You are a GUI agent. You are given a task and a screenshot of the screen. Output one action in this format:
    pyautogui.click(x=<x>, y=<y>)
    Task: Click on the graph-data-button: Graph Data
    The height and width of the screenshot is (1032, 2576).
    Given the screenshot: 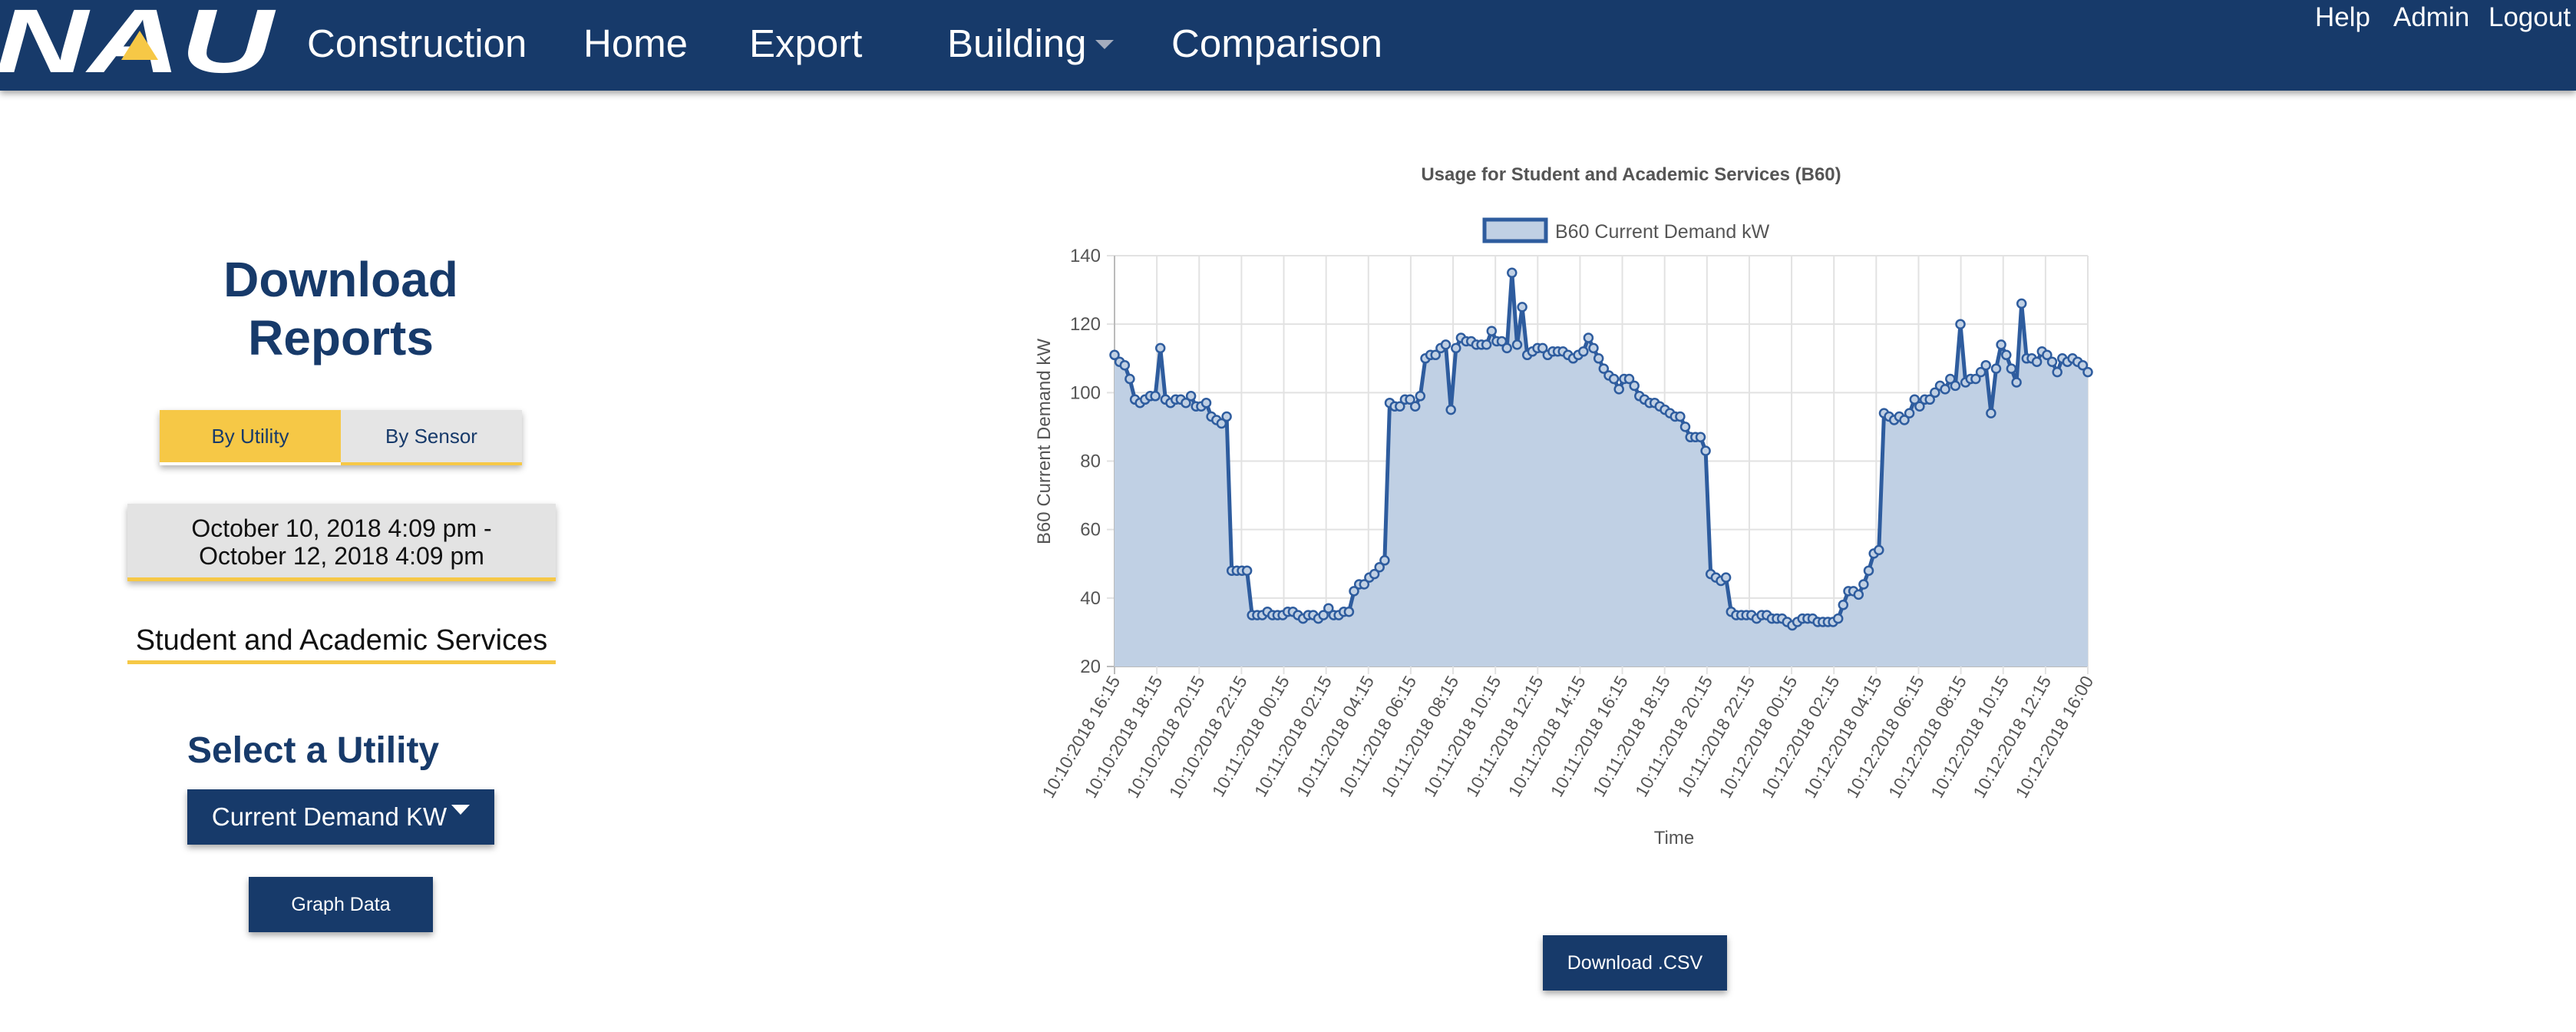 What is the action you would take?
    pyautogui.click(x=341, y=905)
    